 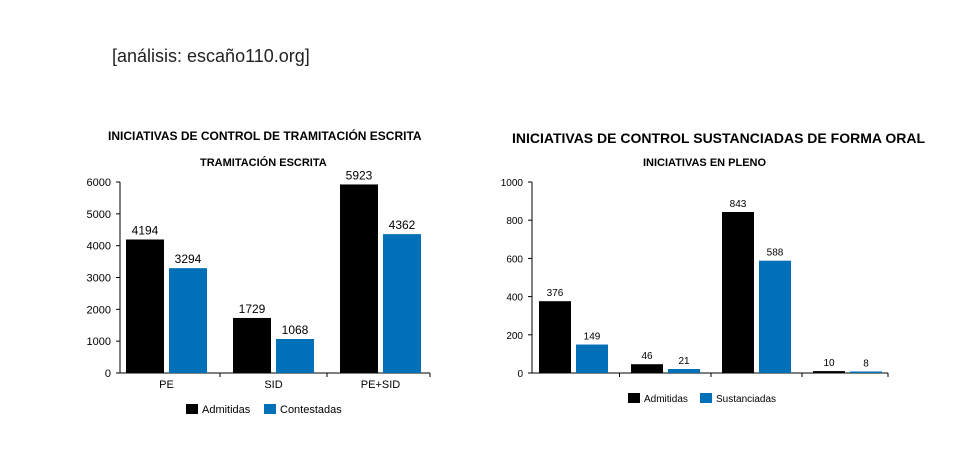 I want to click on chart-1-data-label: 4194, so click(x=145, y=230).